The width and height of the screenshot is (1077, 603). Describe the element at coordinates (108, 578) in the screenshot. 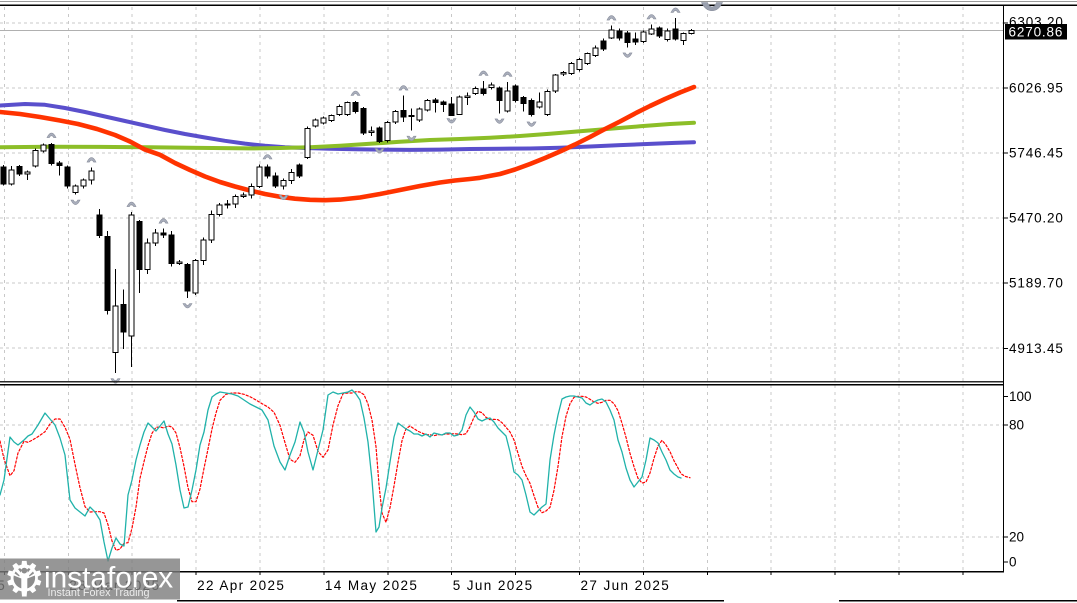

I see `svg-text: instaforex` at that location.